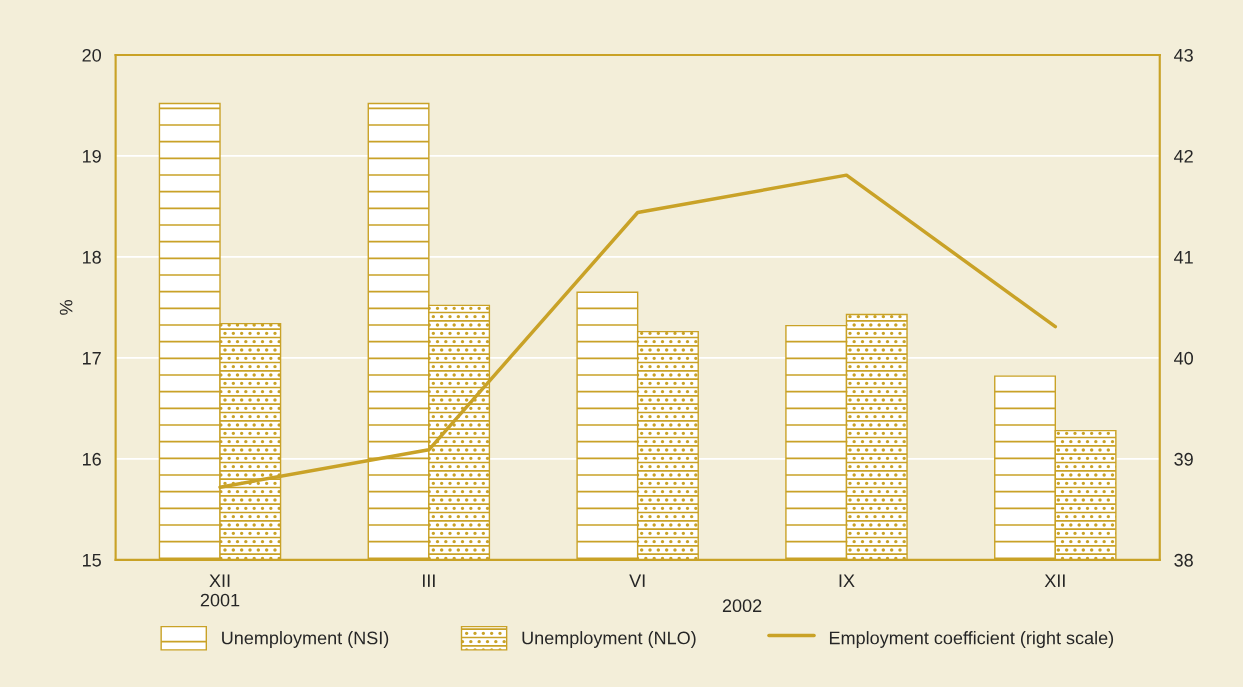 The height and width of the screenshot is (687, 1243). Describe the element at coordinates (305, 639) in the screenshot. I see `legend-label: Unemployment (NSI)` at that location.